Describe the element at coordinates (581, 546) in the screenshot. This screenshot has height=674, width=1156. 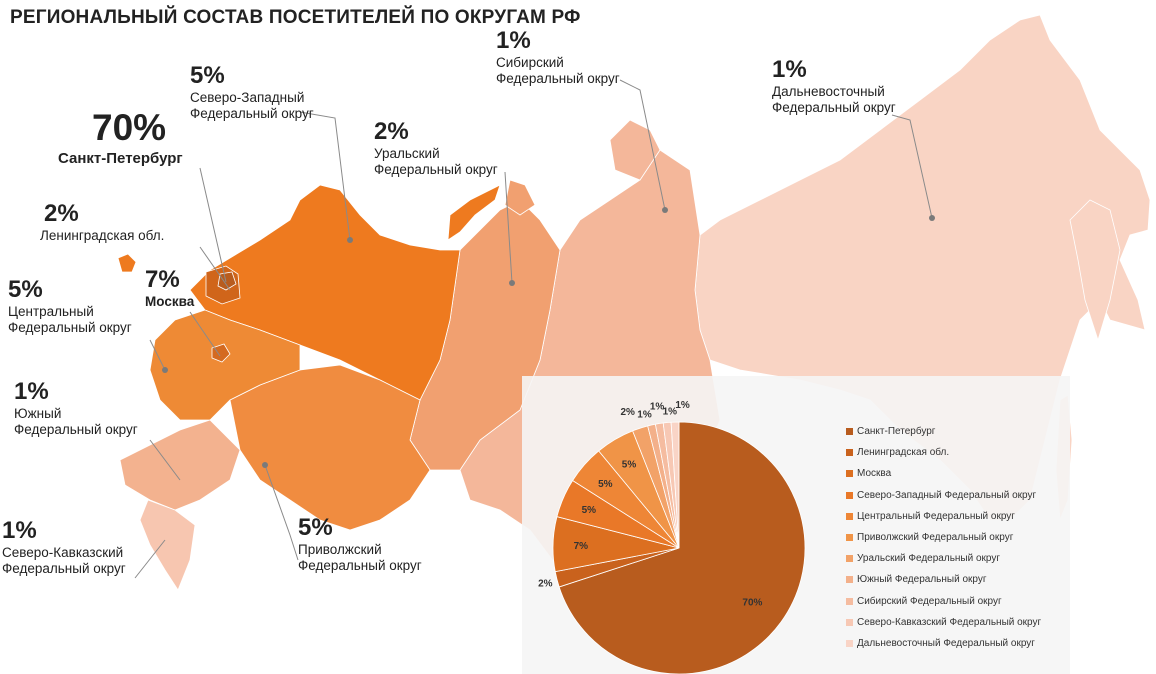
I see `pie-slice-label: 7%` at that location.